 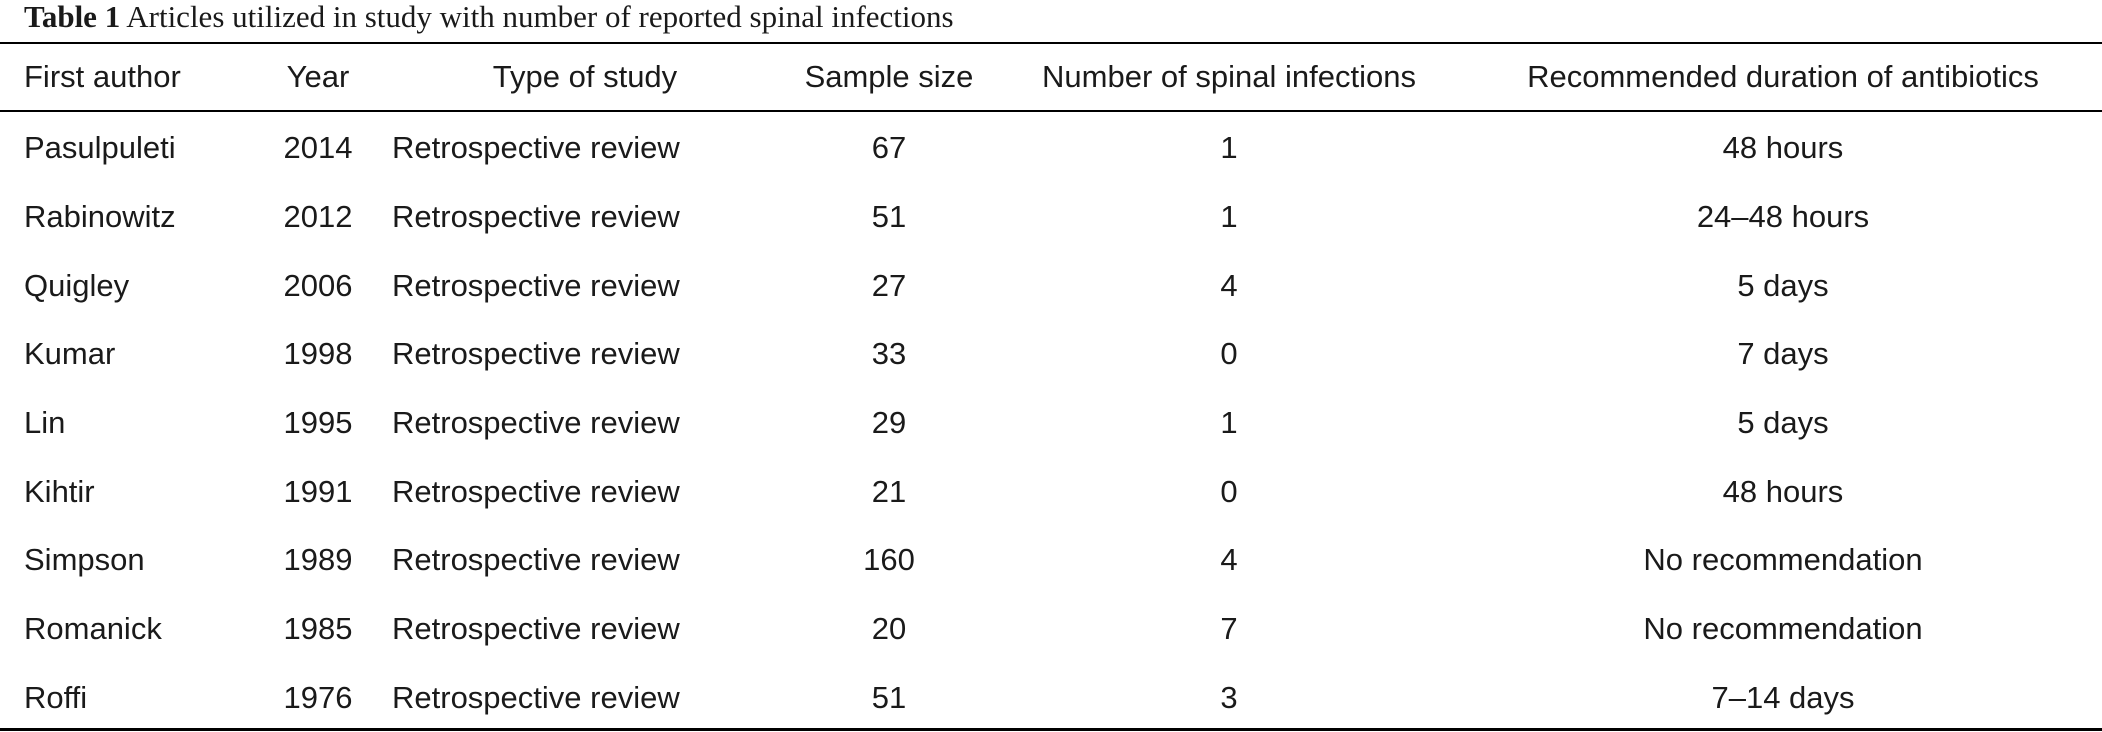 I want to click on cell-year: 1991, so click(x=318, y=491).